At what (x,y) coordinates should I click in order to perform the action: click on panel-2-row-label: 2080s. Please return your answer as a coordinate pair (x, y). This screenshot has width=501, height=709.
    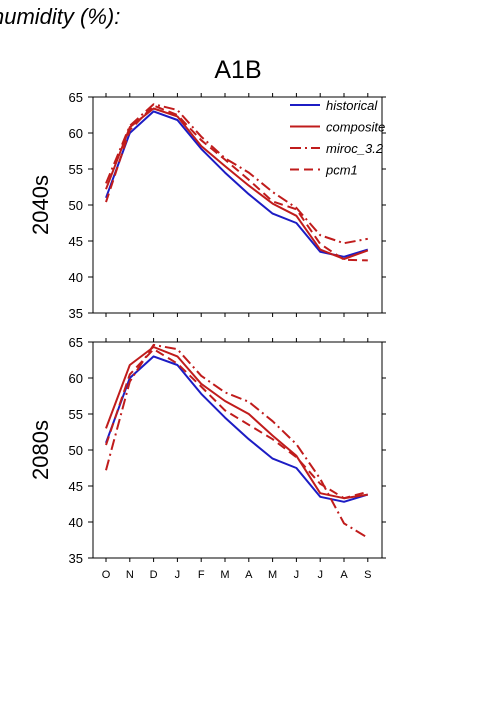
    Looking at the image, I should click on (40, 450).